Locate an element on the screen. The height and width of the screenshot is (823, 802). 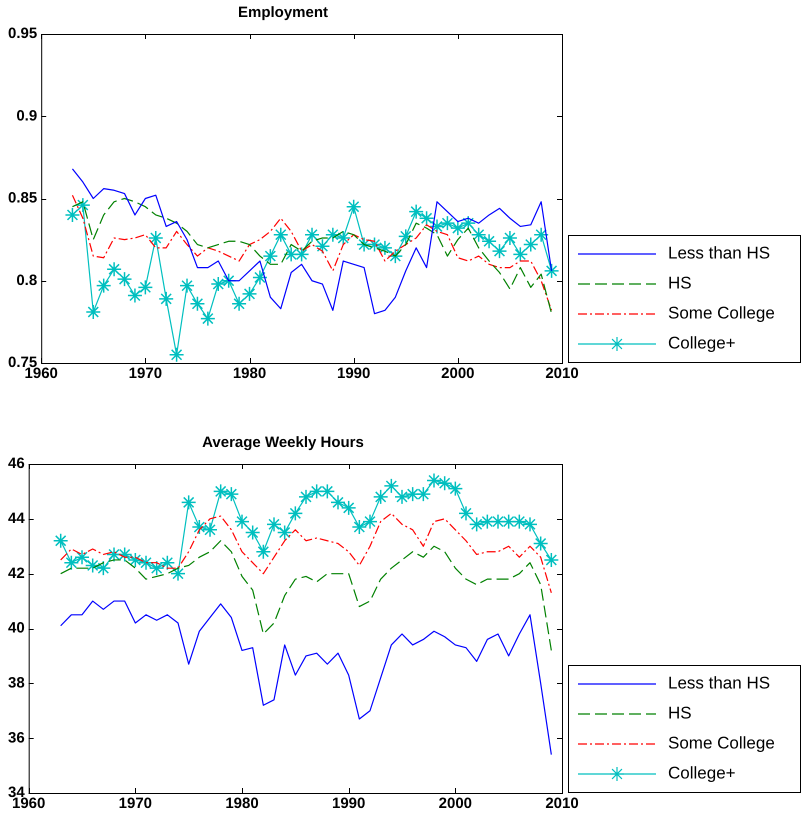
x-tick-label: 2010 is located at coordinates (562, 803).